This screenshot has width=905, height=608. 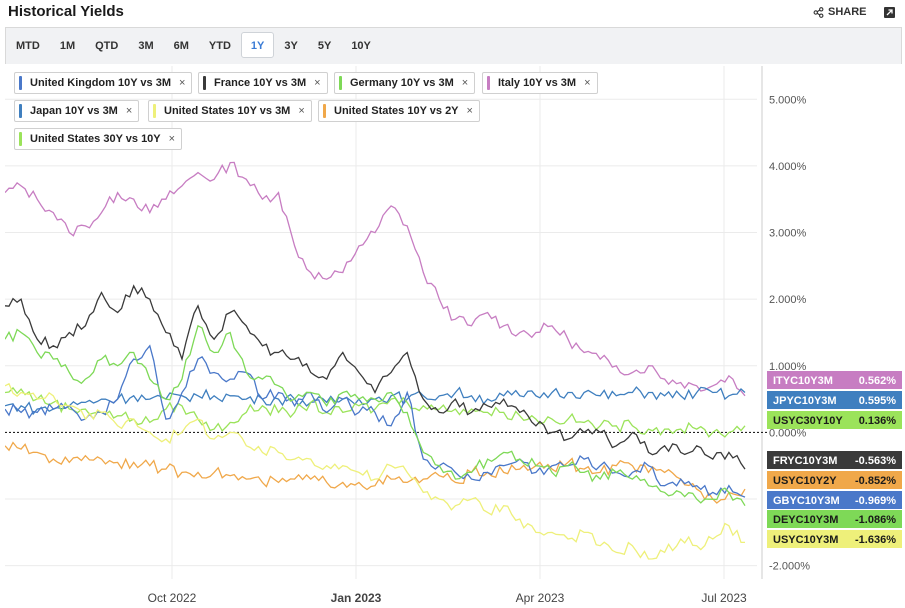 I want to click on legend-chip: United Kingdom 10Y vs 3M ×, so click(x=103, y=83).